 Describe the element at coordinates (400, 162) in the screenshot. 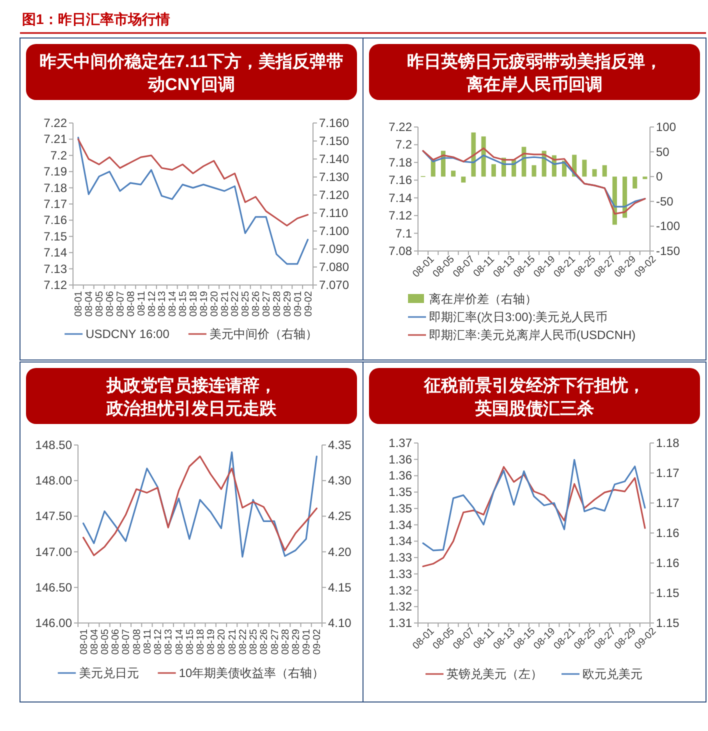

I see `y-tick-label: 7.18` at that location.